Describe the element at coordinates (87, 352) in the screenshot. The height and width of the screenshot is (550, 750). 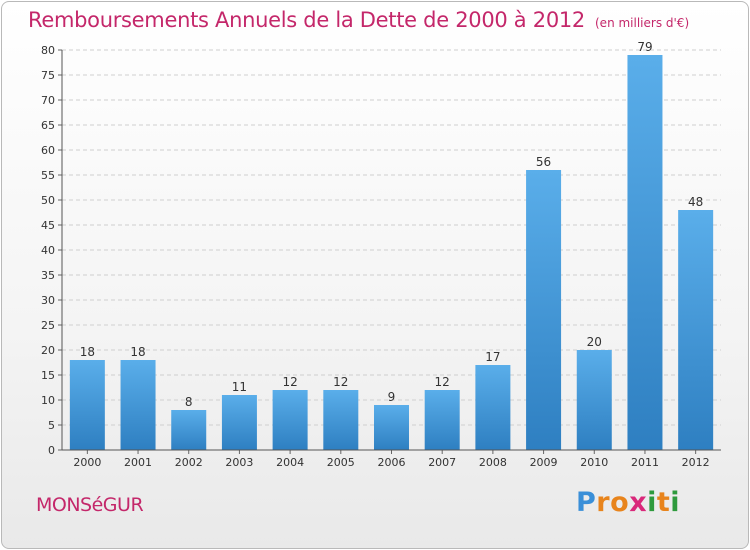
I see `data-label-2000: 18` at that location.